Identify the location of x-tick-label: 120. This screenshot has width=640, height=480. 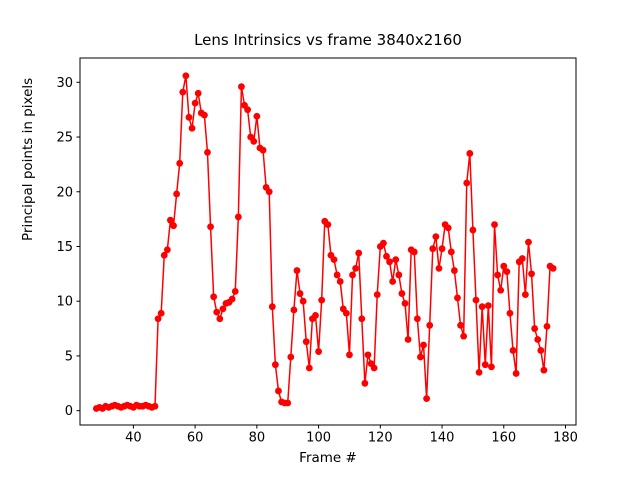
(380, 438).